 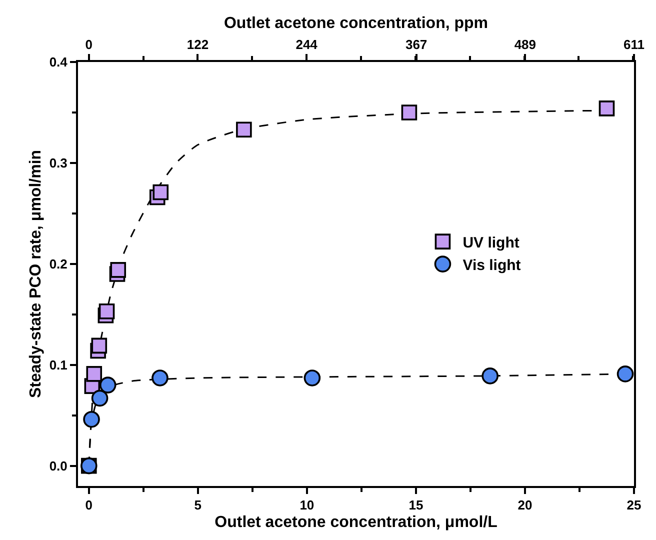 I want to click on x2-tick-label: 489, so click(x=525, y=44).